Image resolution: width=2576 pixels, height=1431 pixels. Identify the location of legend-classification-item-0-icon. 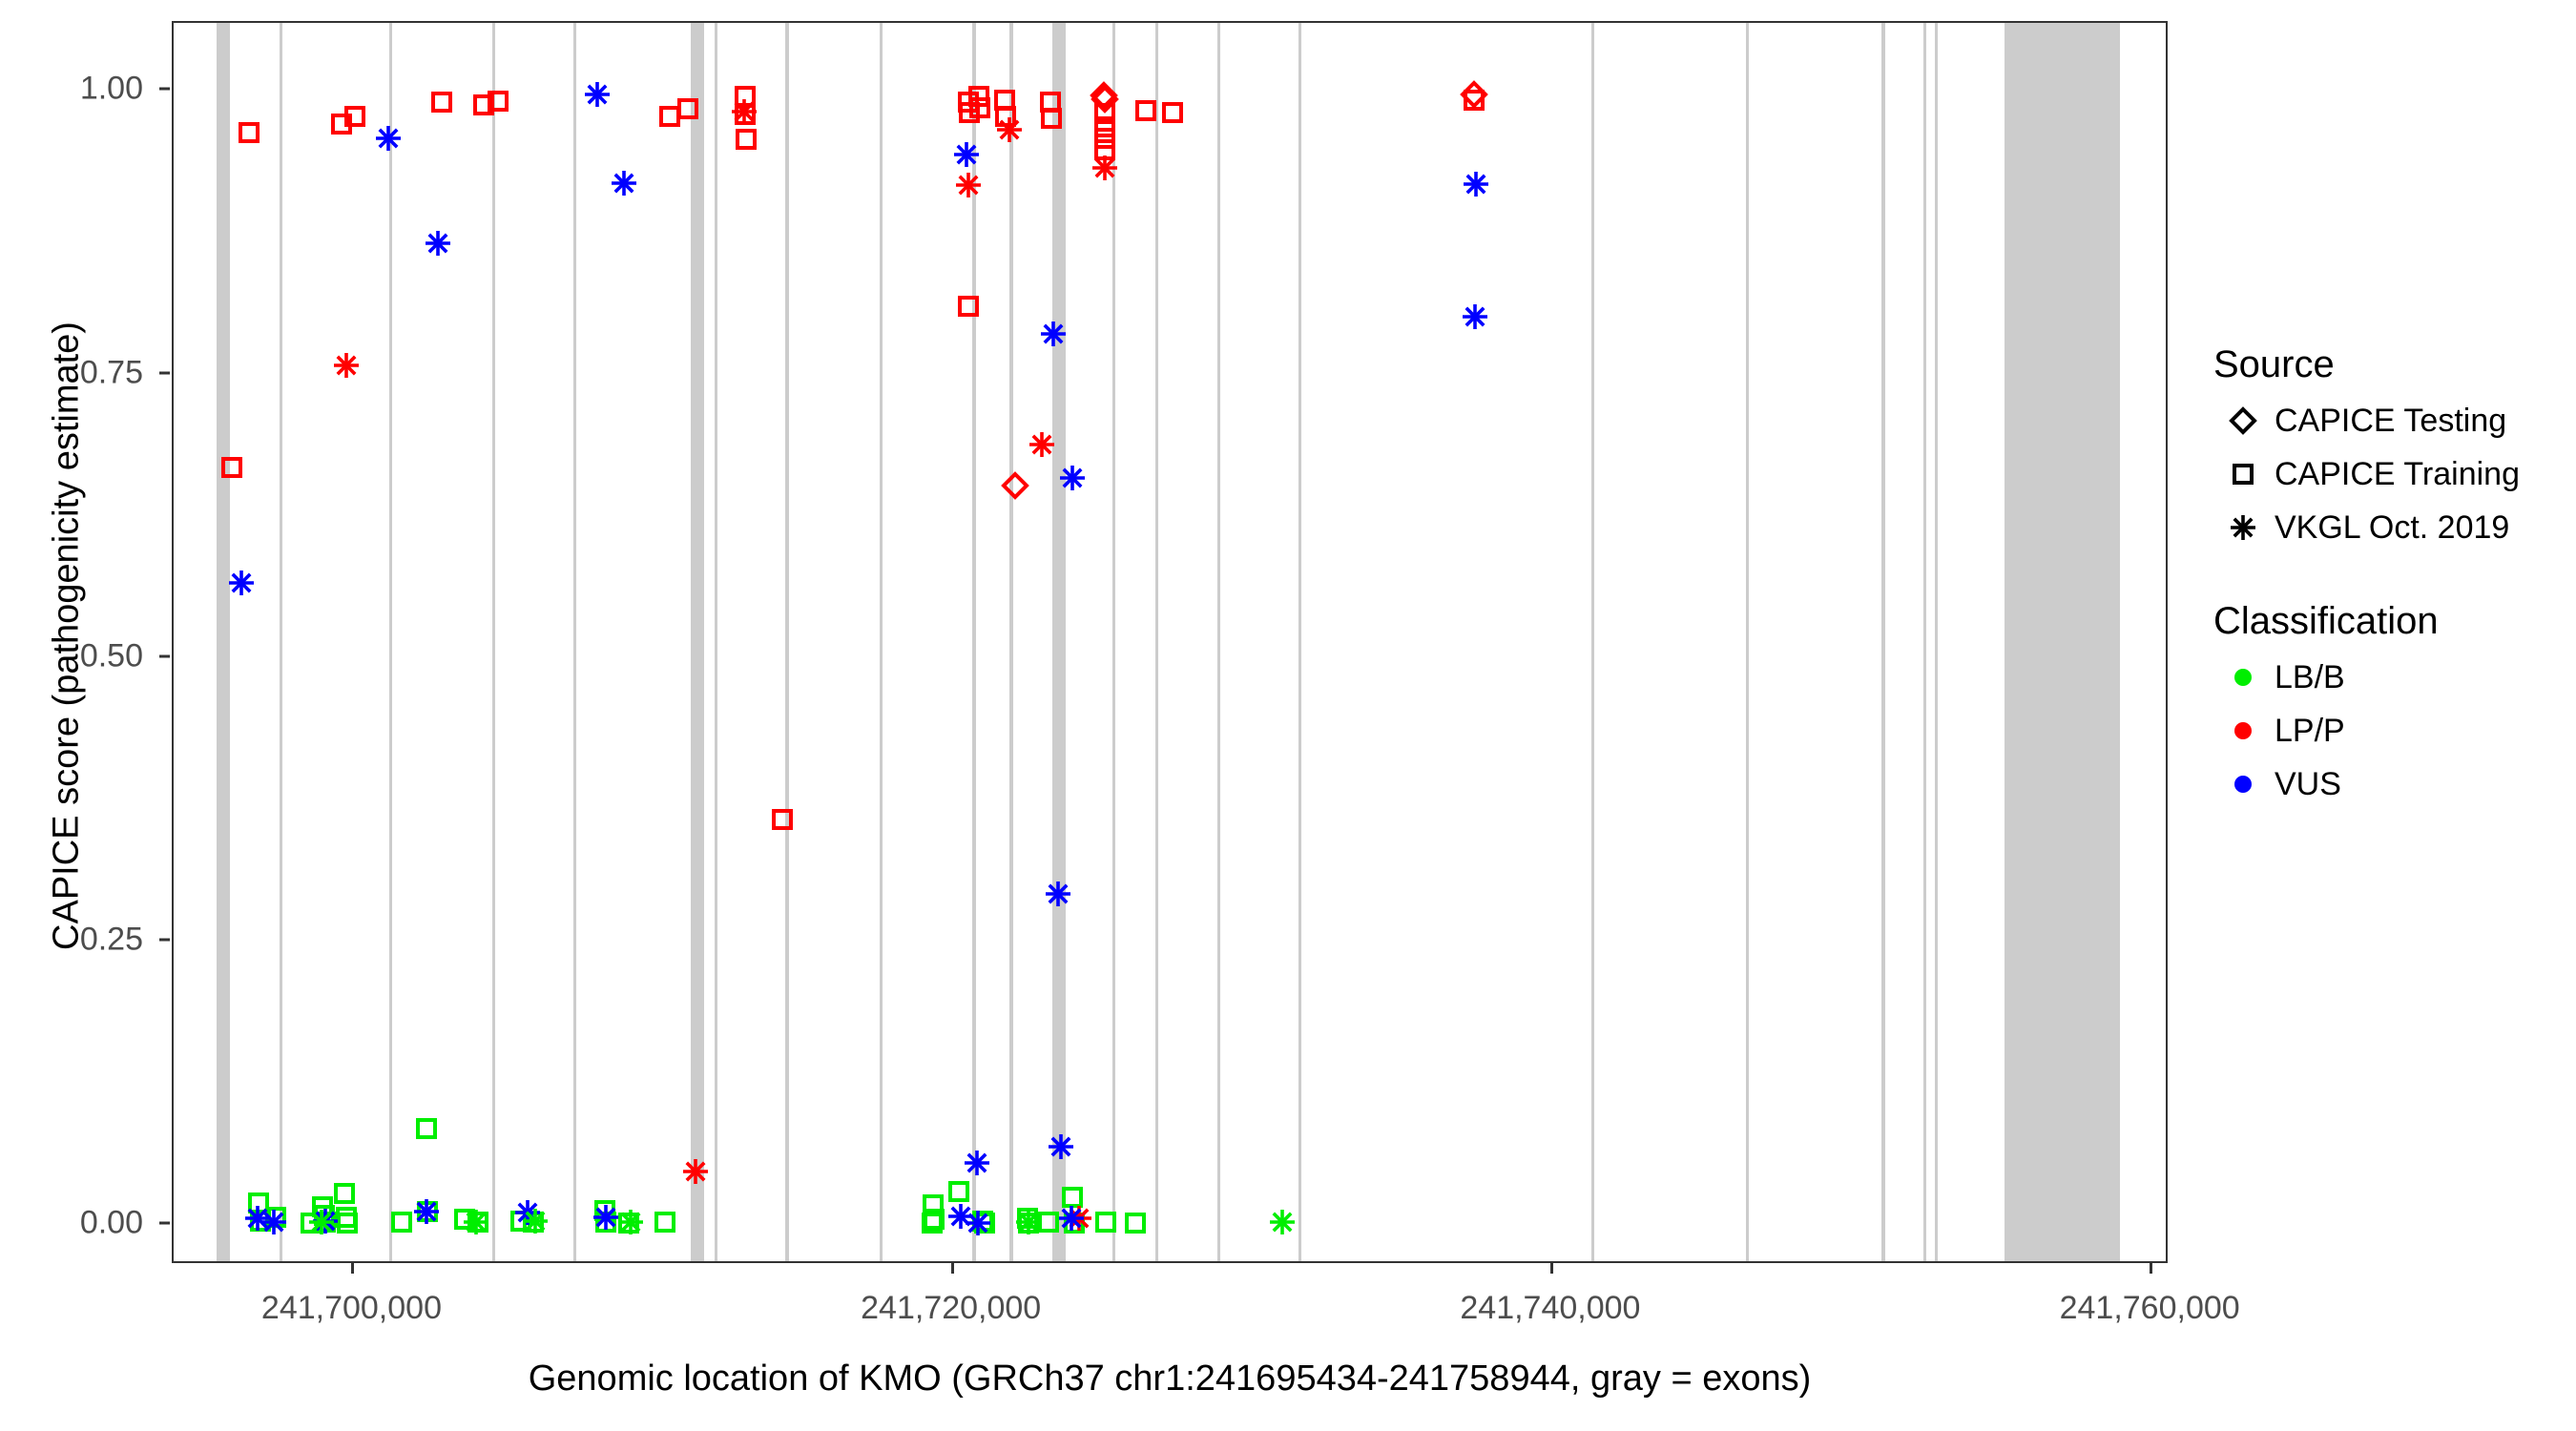
(2243, 677).